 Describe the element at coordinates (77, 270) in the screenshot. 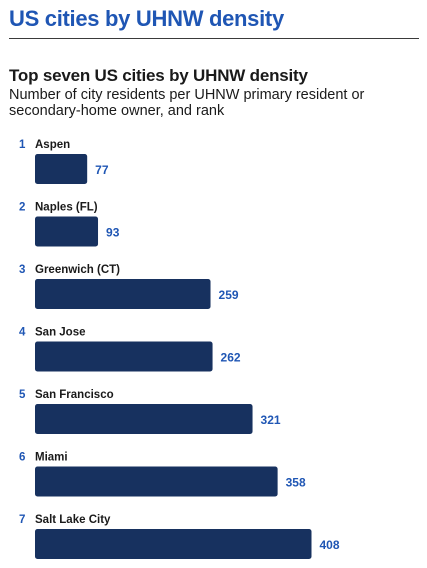

I see `category-label: Greenwich (CT)` at that location.